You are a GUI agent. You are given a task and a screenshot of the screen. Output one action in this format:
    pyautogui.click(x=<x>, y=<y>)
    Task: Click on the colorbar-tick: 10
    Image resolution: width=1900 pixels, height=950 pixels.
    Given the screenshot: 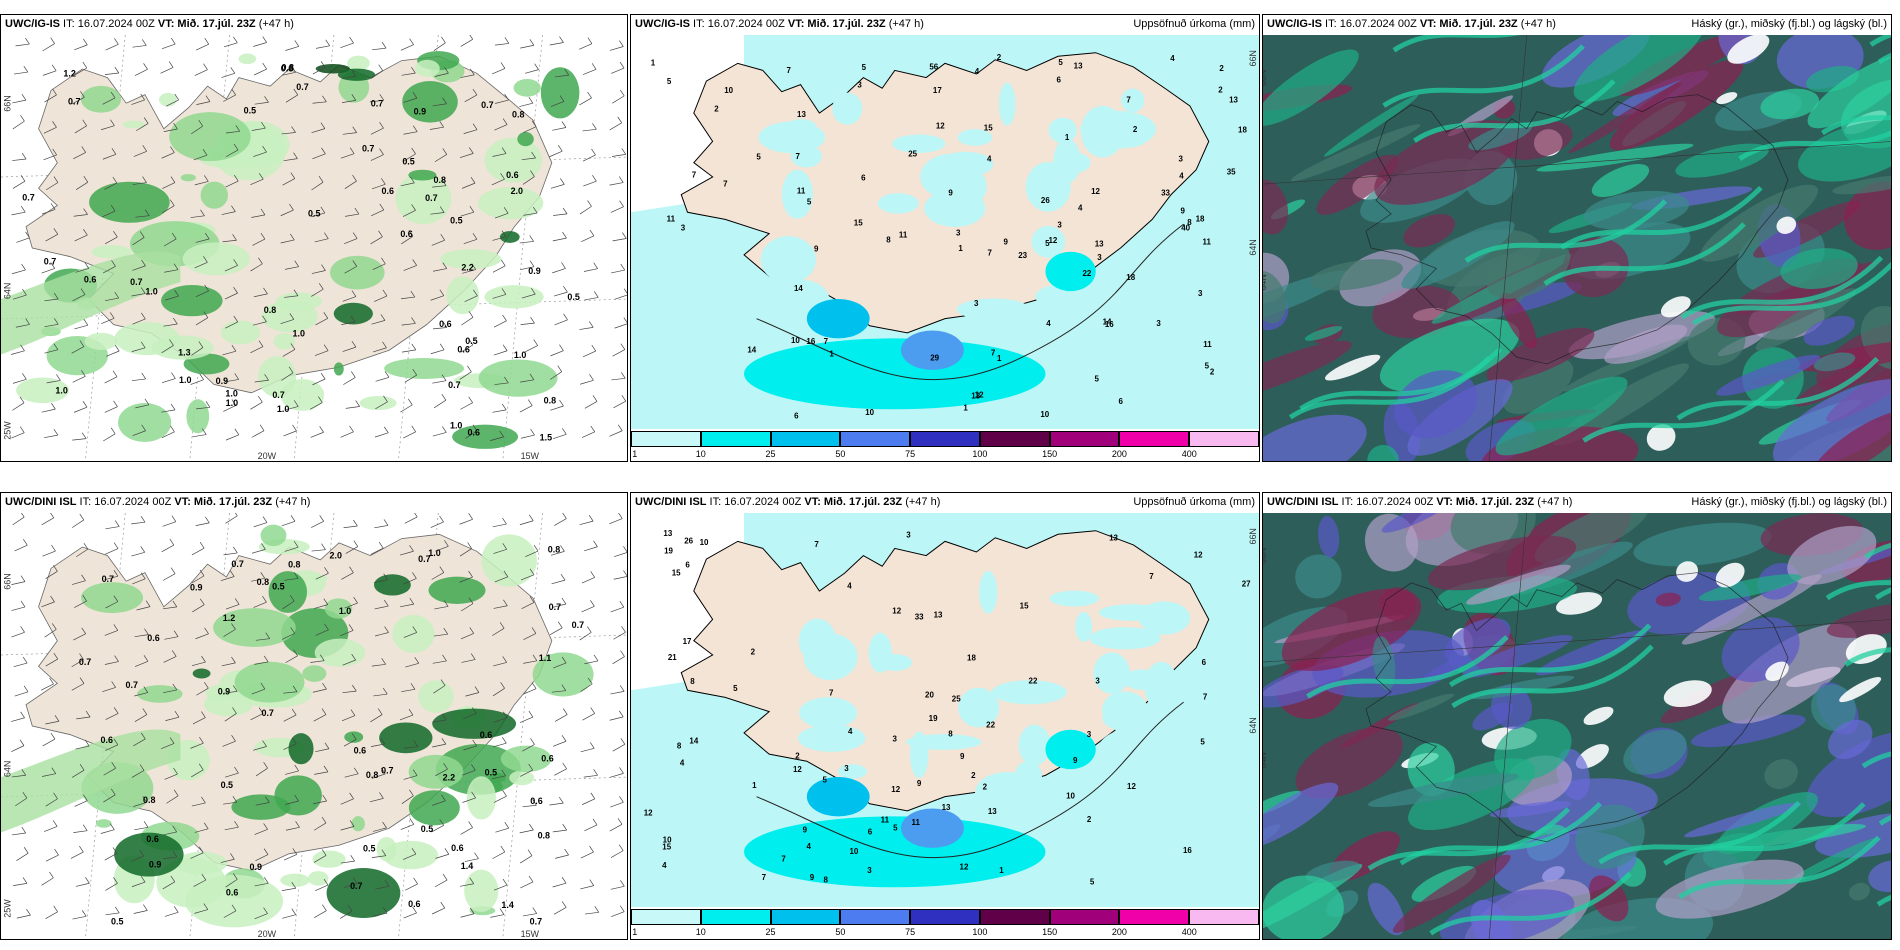 What is the action you would take?
    pyautogui.click(x=700, y=932)
    